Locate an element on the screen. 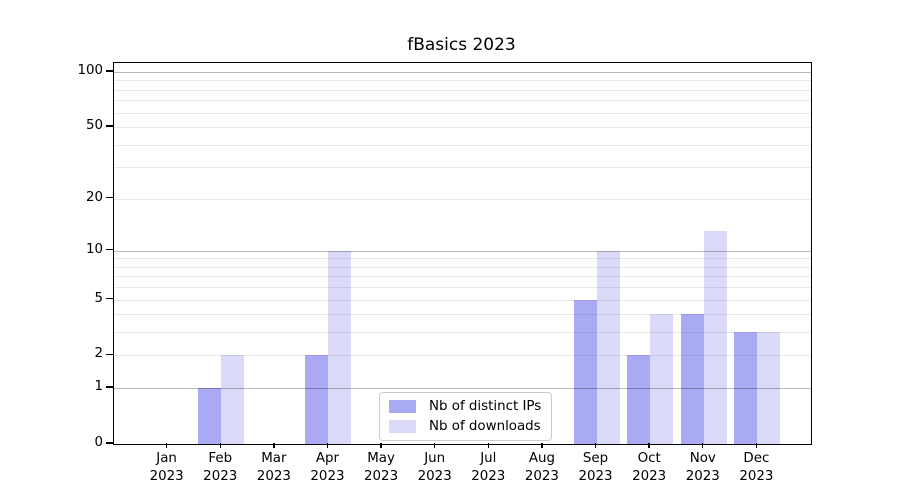 The height and width of the screenshot is (500, 900). legend-swatch-distinct-ips is located at coordinates (402, 406).